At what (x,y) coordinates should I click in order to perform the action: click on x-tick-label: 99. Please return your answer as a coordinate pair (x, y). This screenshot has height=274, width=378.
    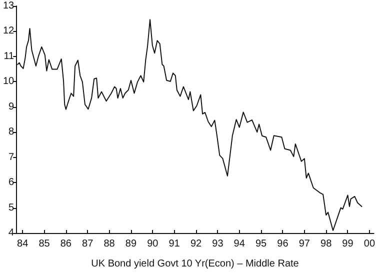
    Looking at the image, I should click on (348, 244).